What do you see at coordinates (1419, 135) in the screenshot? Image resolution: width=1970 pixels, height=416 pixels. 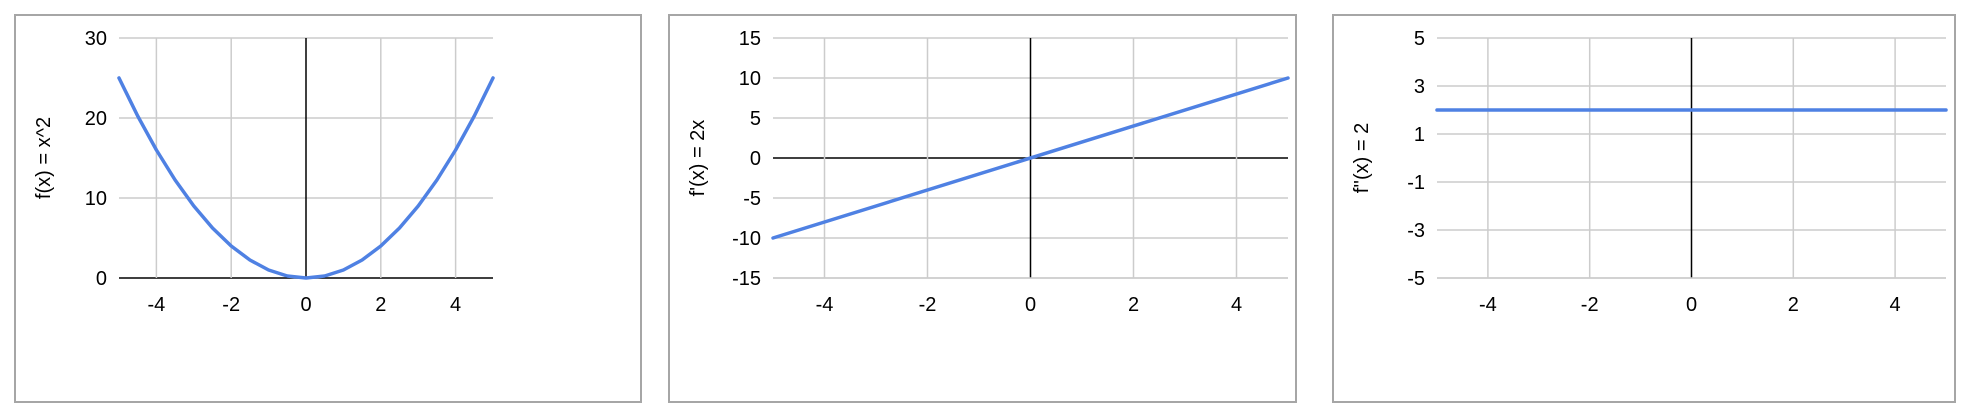 I see `y-tick-label: 1` at bounding box center [1419, 135].